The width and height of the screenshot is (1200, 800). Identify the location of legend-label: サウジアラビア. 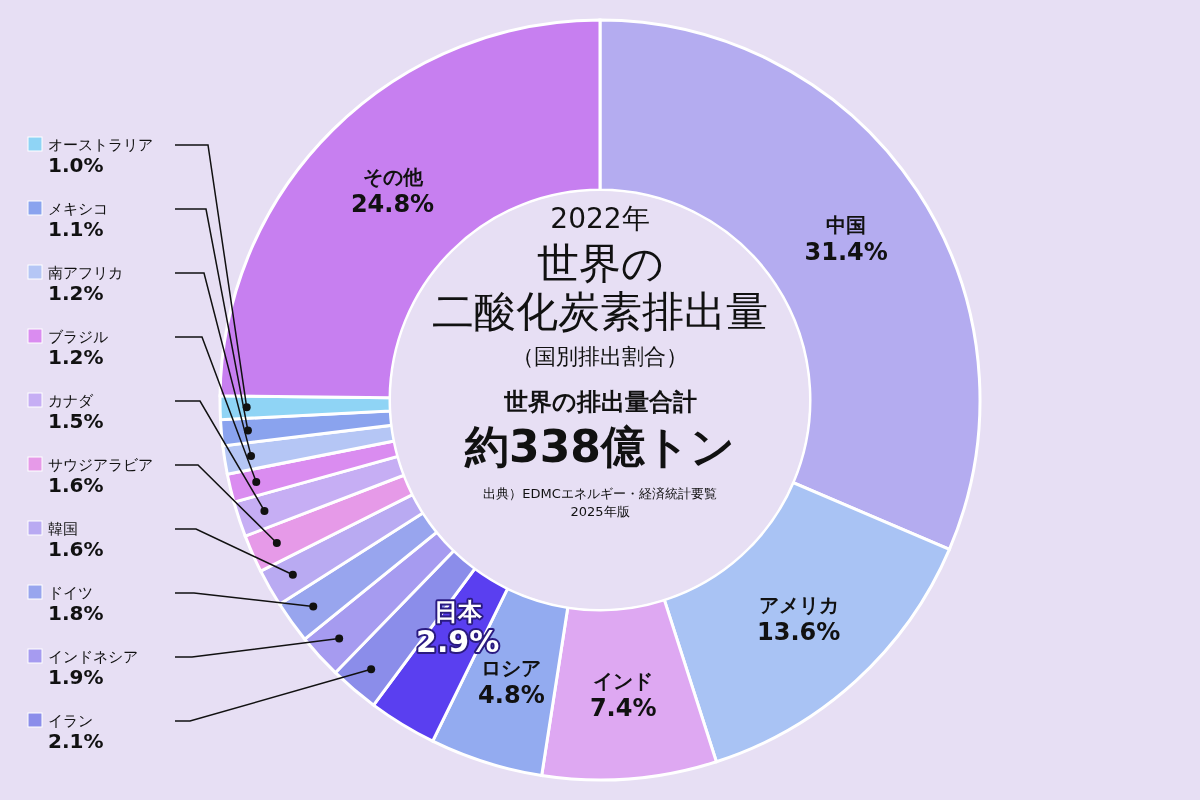
(100, 465).